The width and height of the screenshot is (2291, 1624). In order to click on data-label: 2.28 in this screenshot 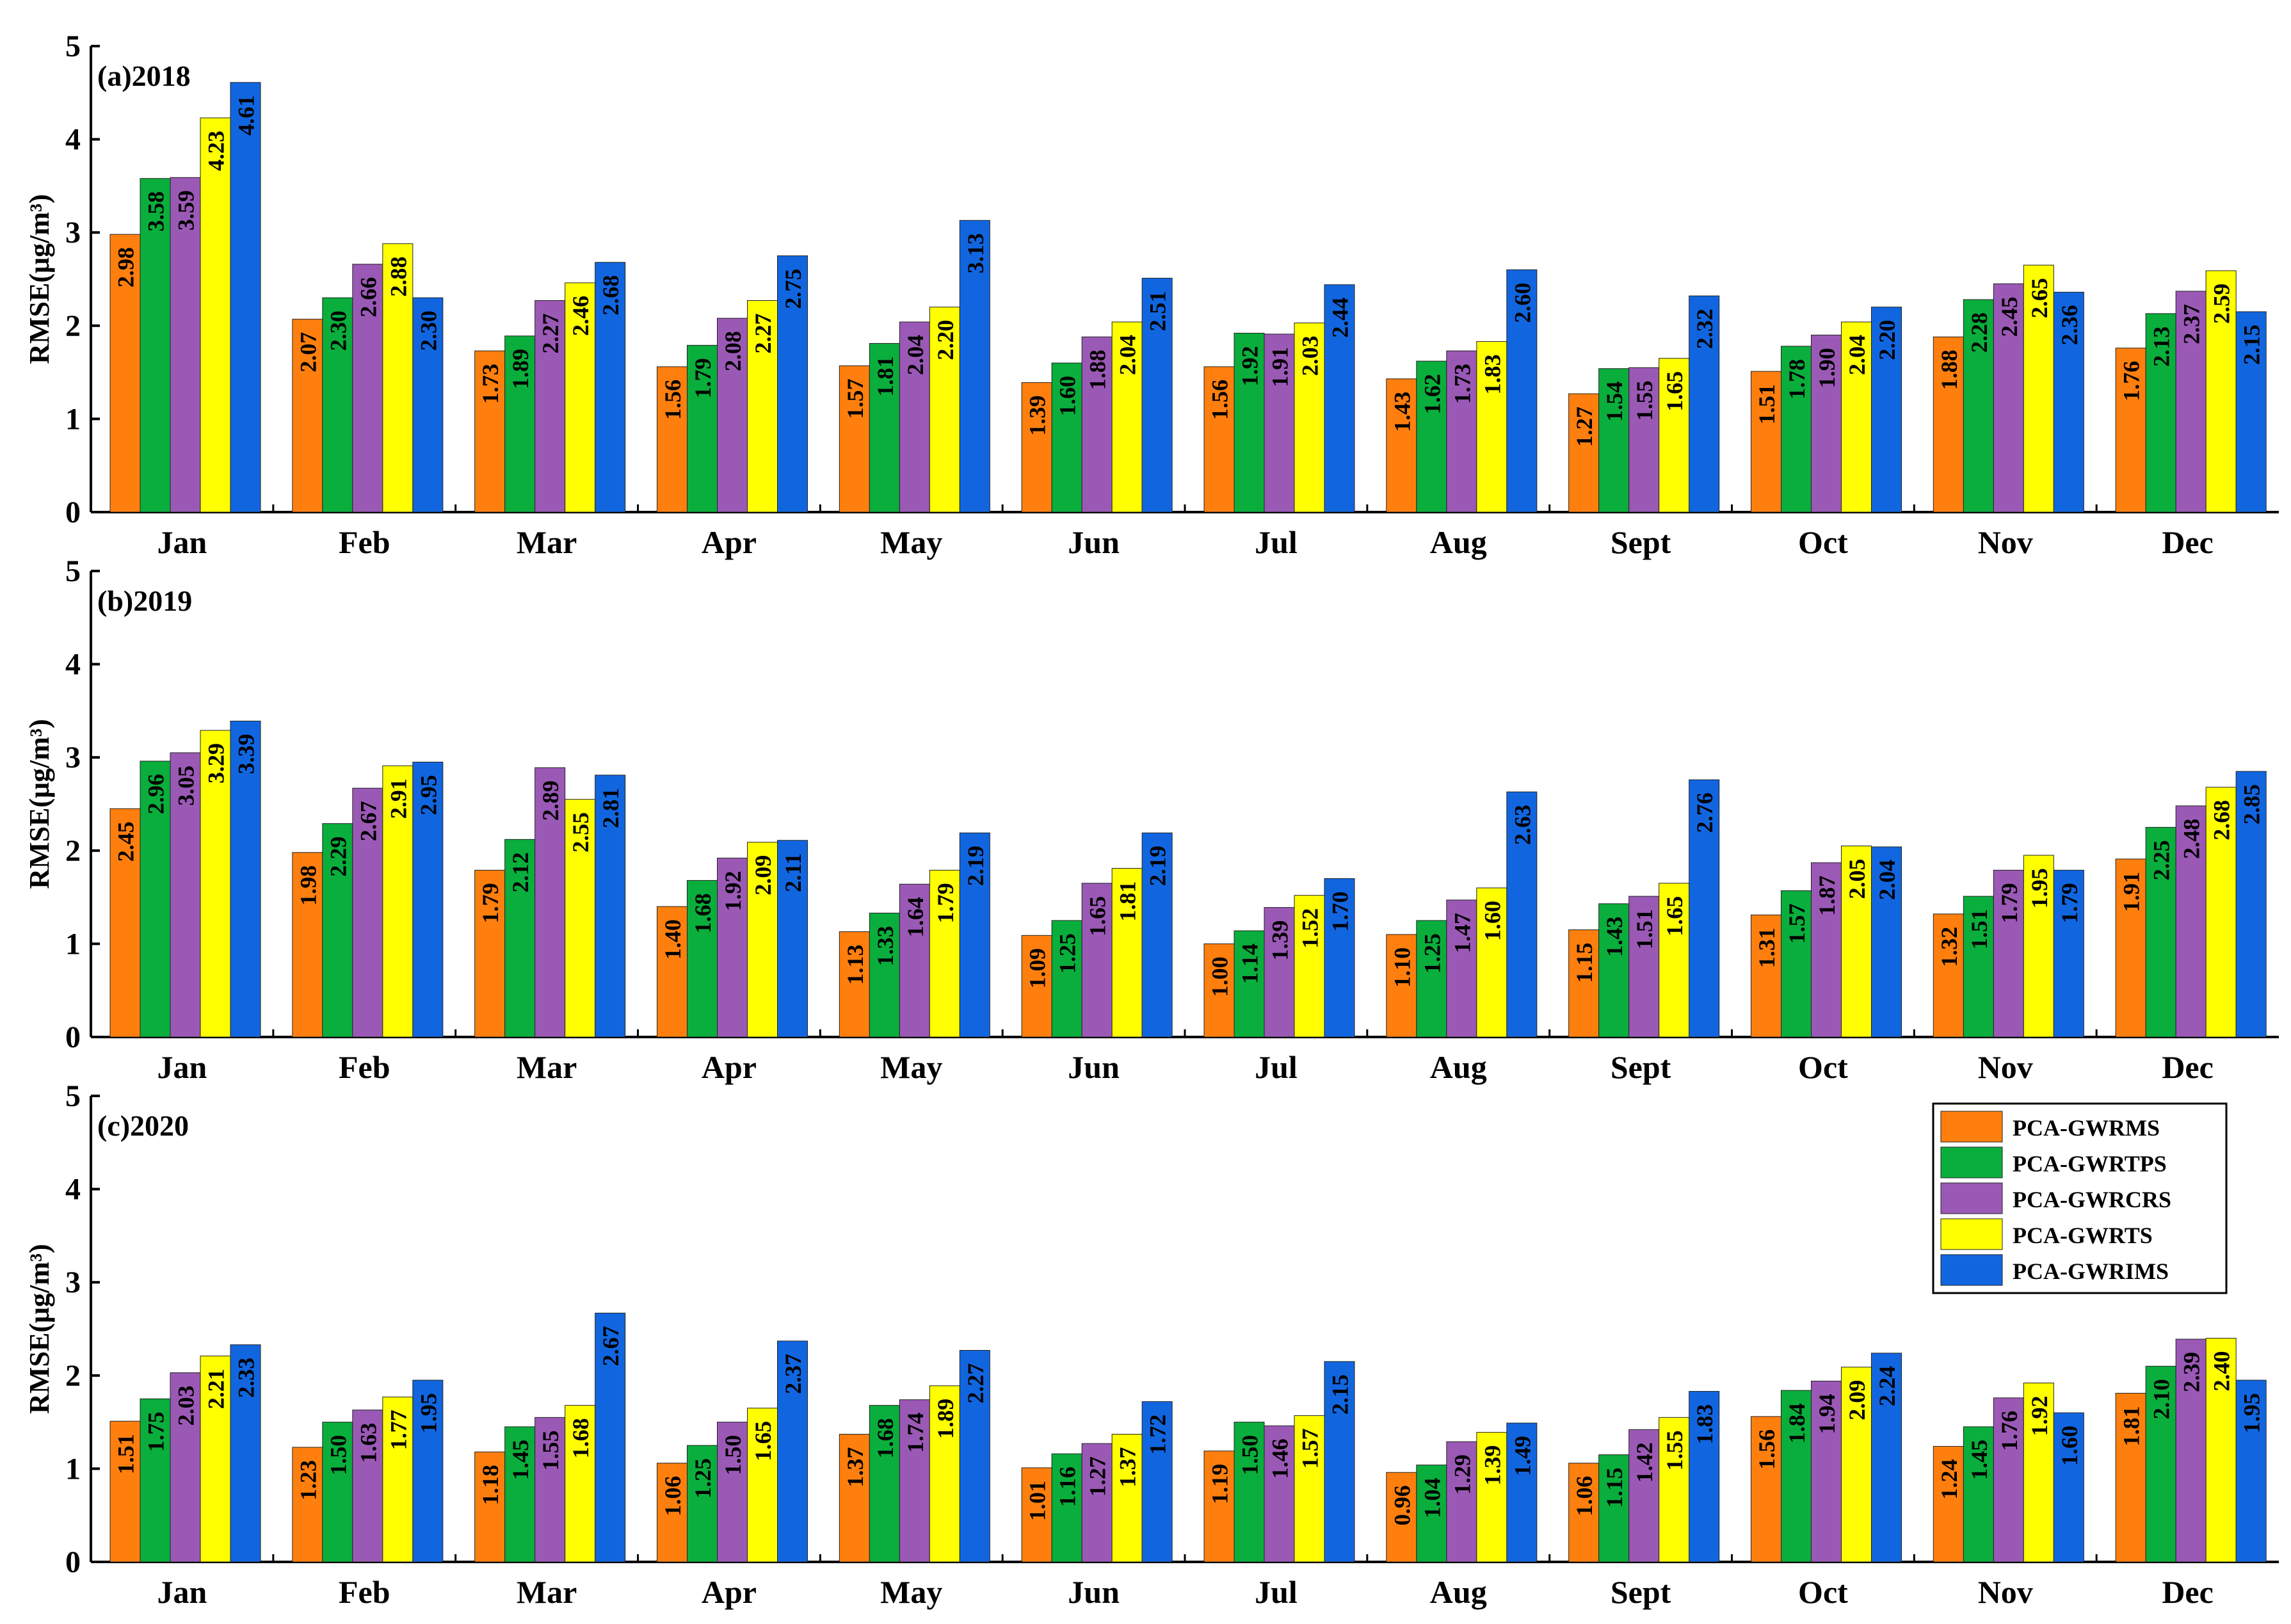, I will do `click(1979, 332)`.